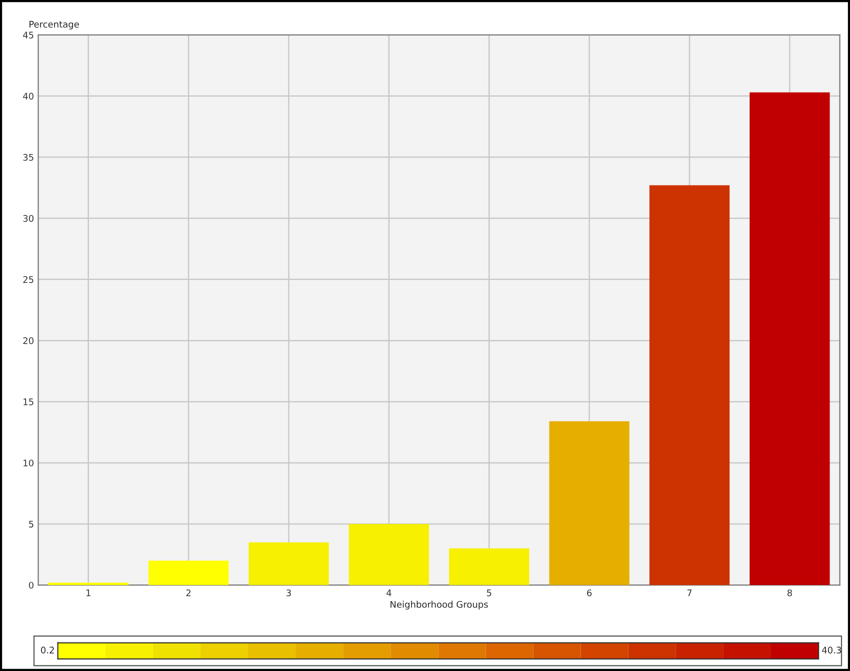 The width and height of the screenshot is (850, 671). I want to click on y-tick-label: 40, so click(28, 96).